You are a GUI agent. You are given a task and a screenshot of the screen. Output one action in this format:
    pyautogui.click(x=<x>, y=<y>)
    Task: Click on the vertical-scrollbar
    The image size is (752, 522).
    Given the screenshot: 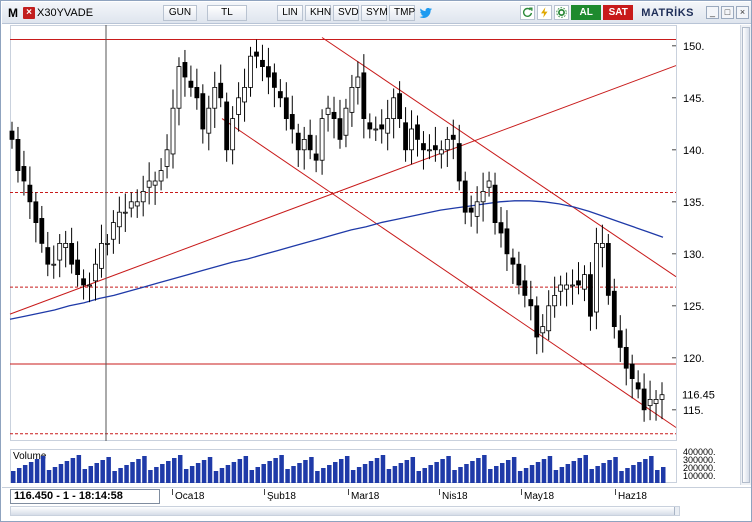 What is the action you would take?
    pyautogui.click(x=745, y=255)
    